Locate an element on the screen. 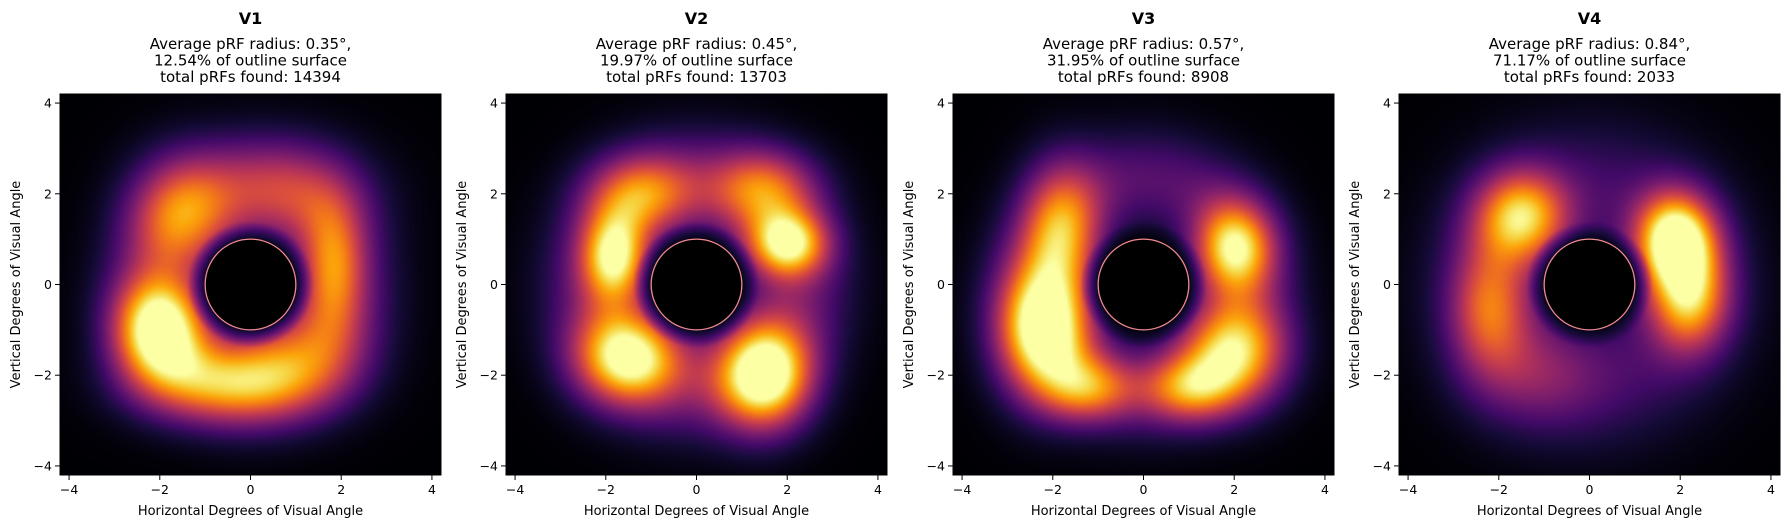 This screenshot has height=529, width=1790. panel-subtitle-line: Average pRF radius: 0.57°, is located at coordinates (1144, 44).